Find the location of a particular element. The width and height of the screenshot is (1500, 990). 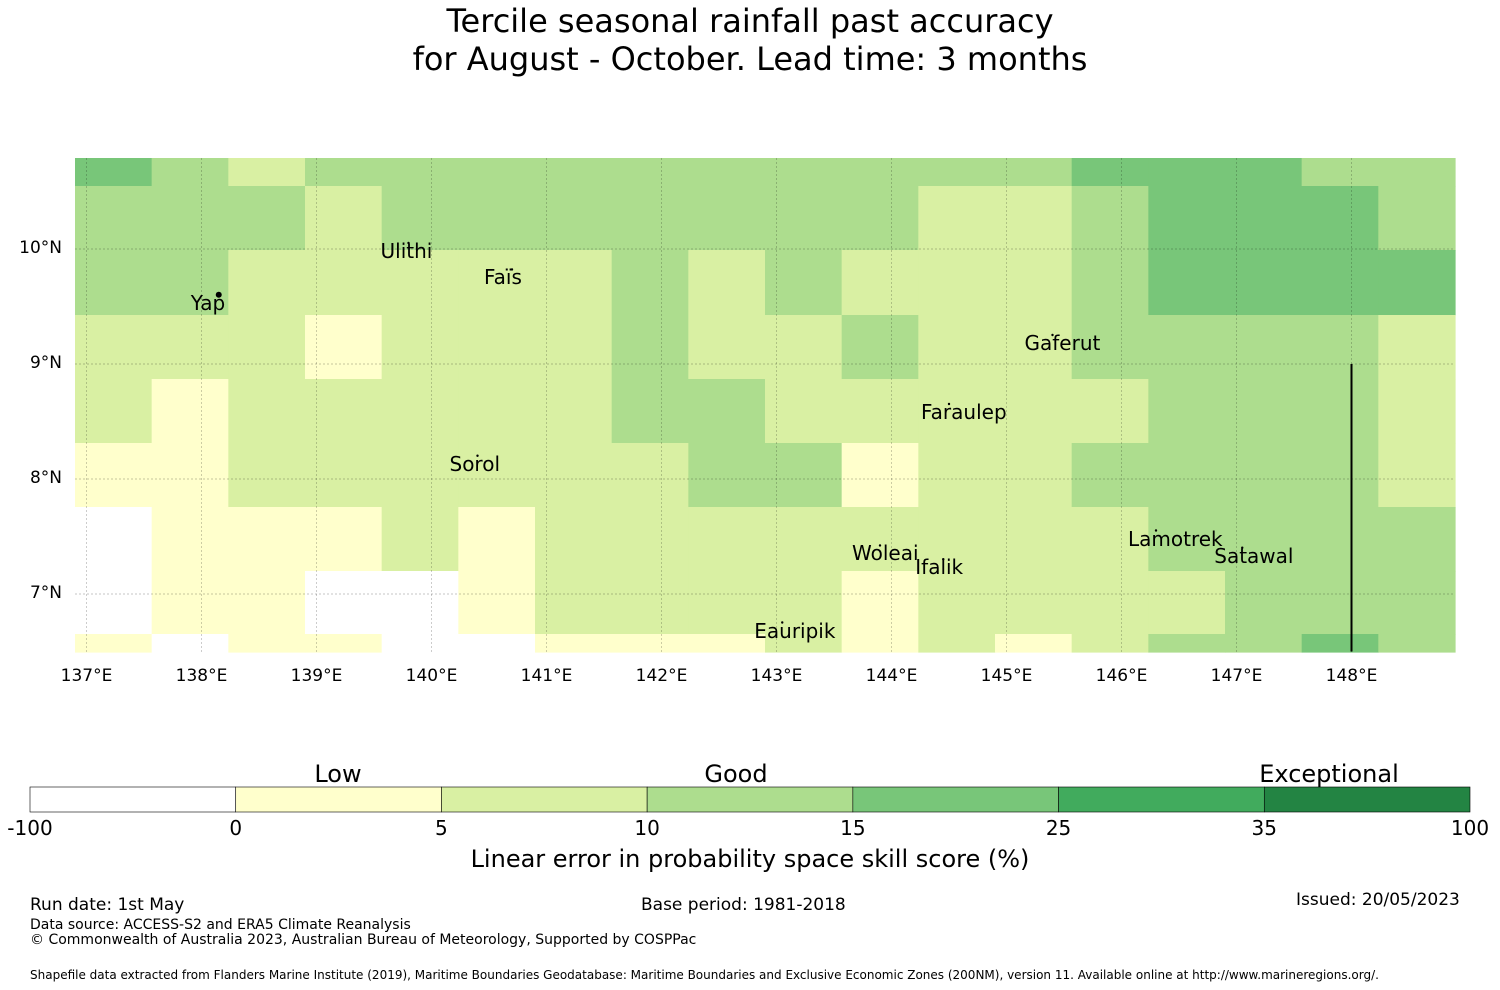

place-label: Yap is located at coordinates (208, 302).